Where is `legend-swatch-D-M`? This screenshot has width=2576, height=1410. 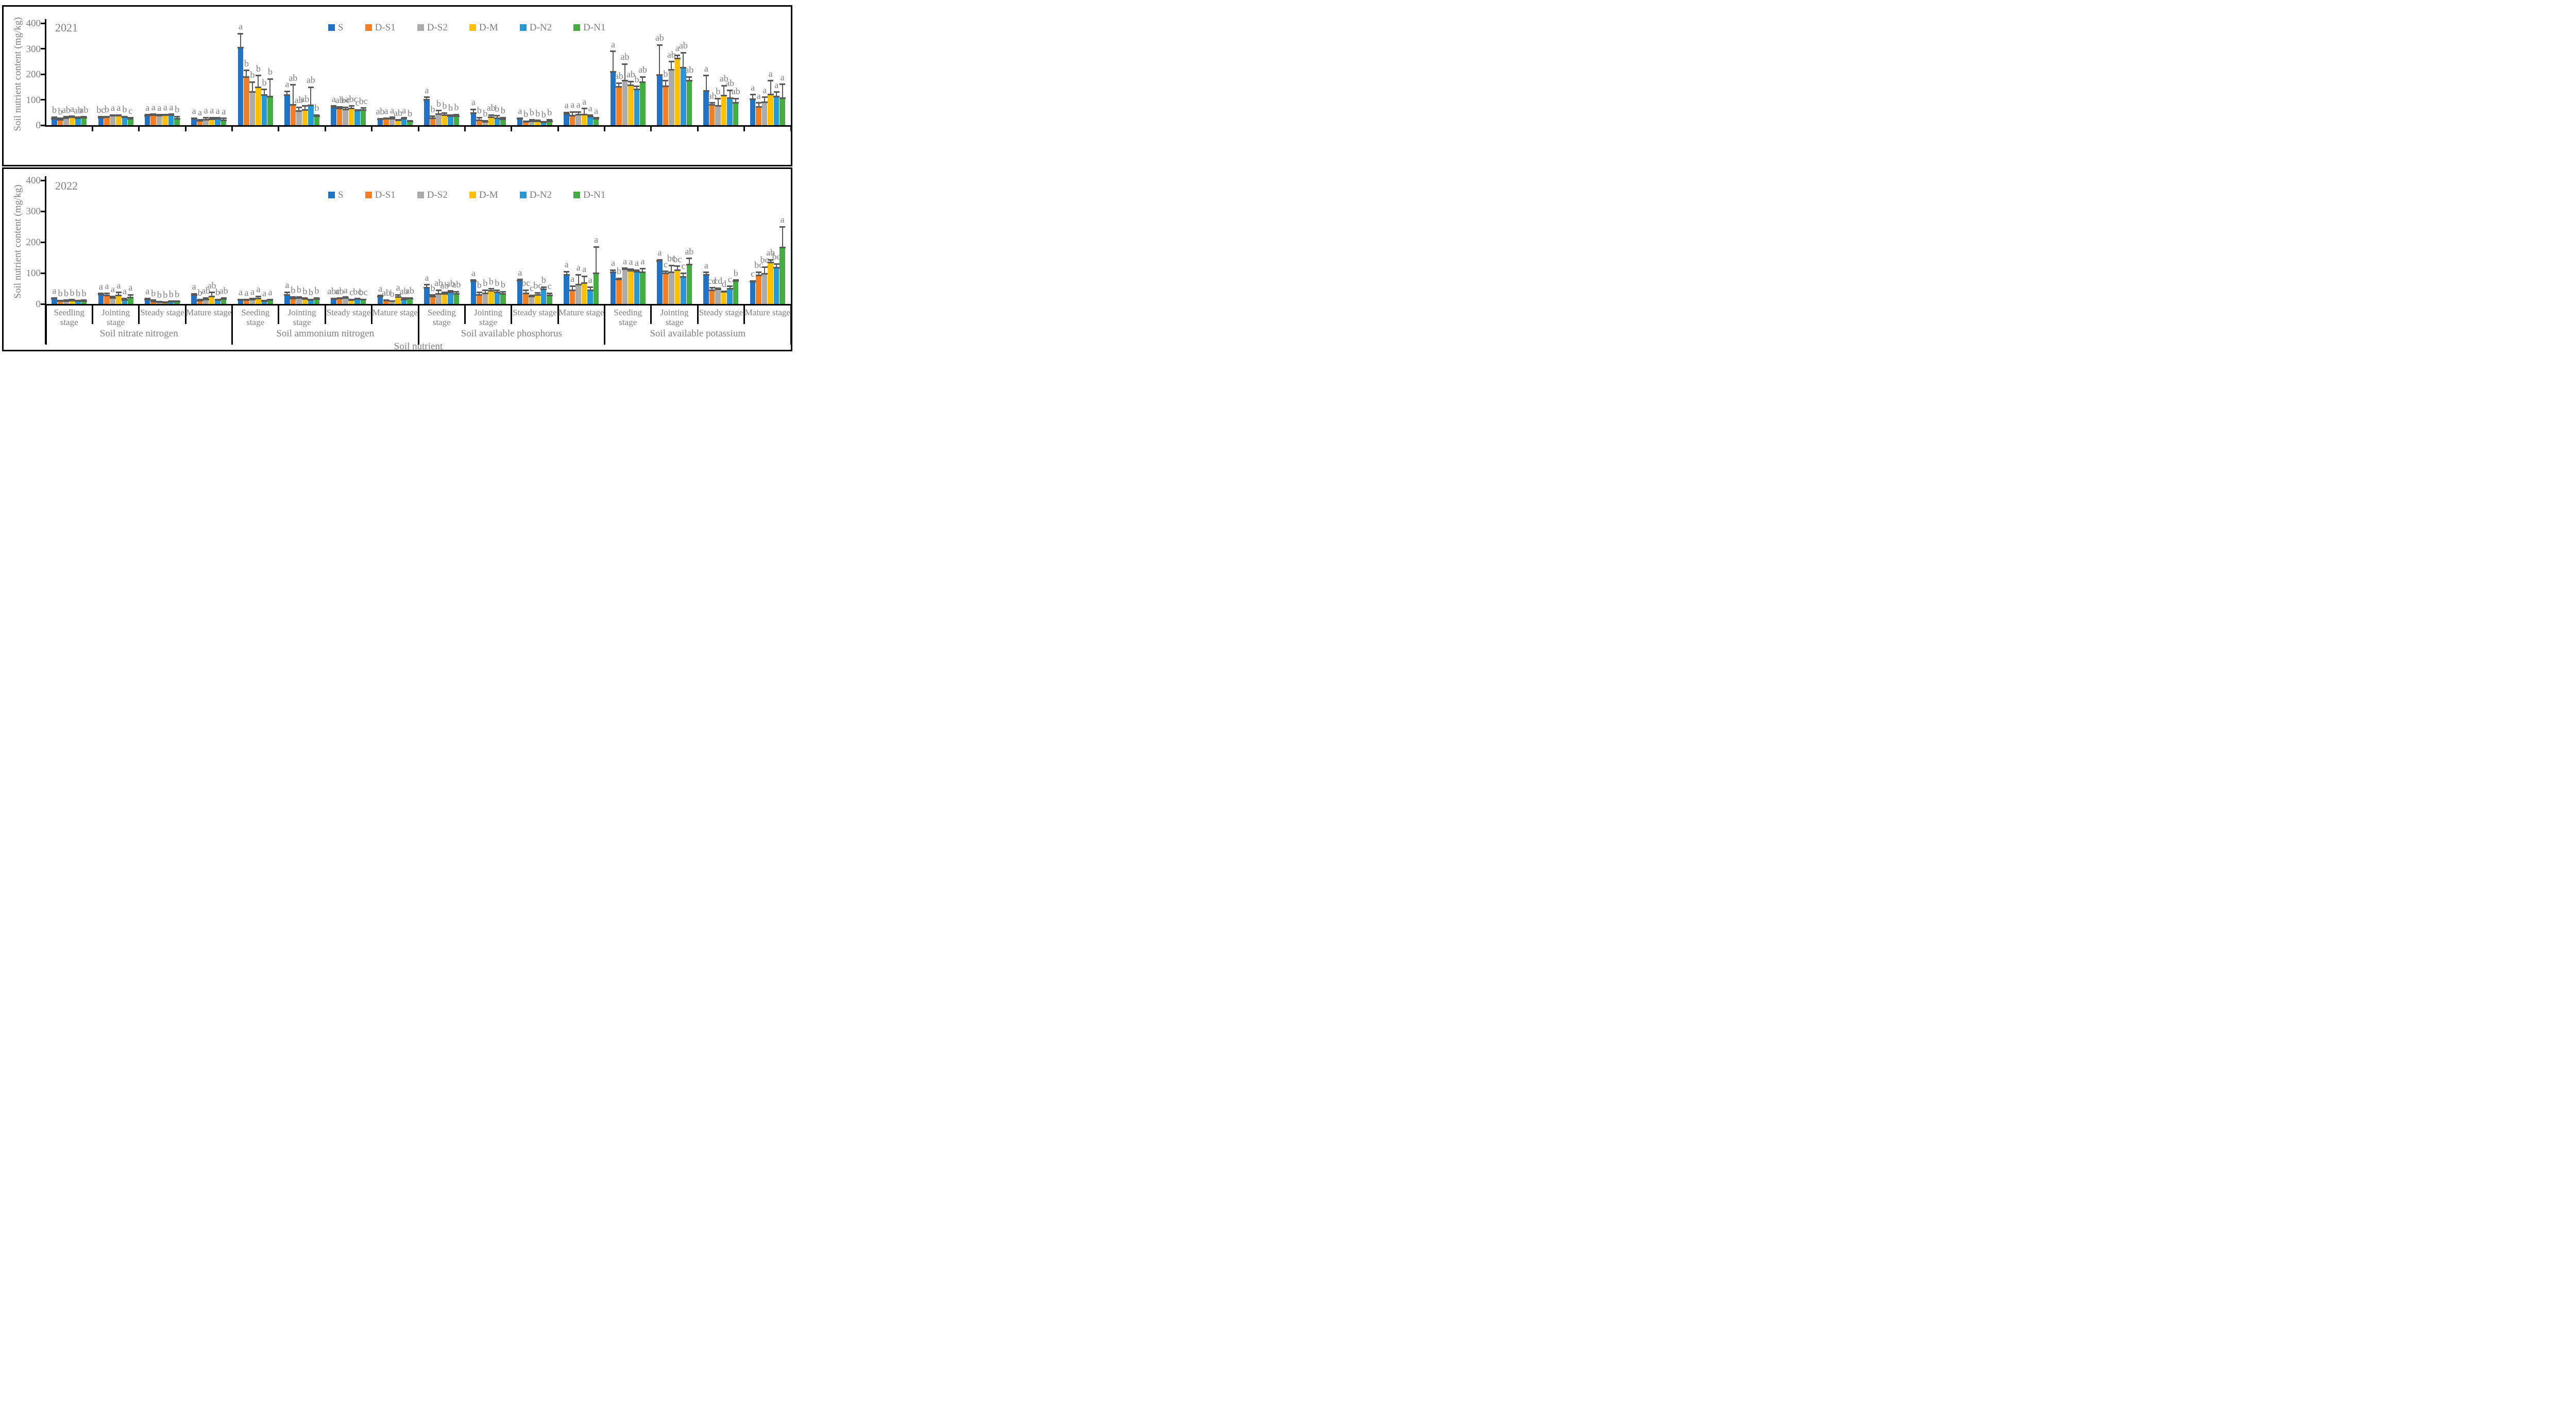 legend-swatch-D-M is located at coordinates (472, 194).